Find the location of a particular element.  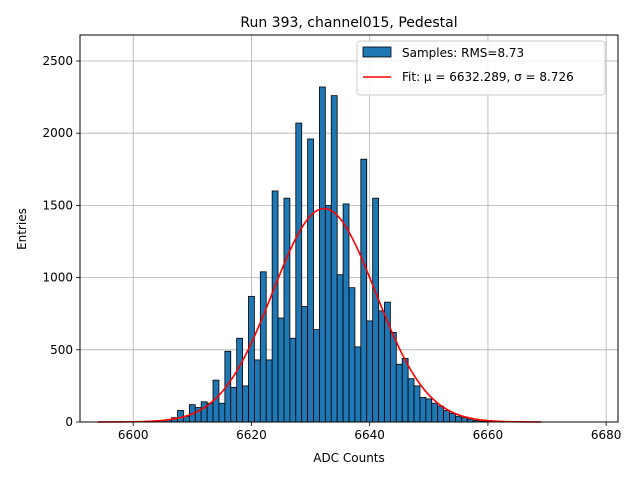

chart-title: Run 393, channel015, Pedestal is located at coordinates (348, 23).